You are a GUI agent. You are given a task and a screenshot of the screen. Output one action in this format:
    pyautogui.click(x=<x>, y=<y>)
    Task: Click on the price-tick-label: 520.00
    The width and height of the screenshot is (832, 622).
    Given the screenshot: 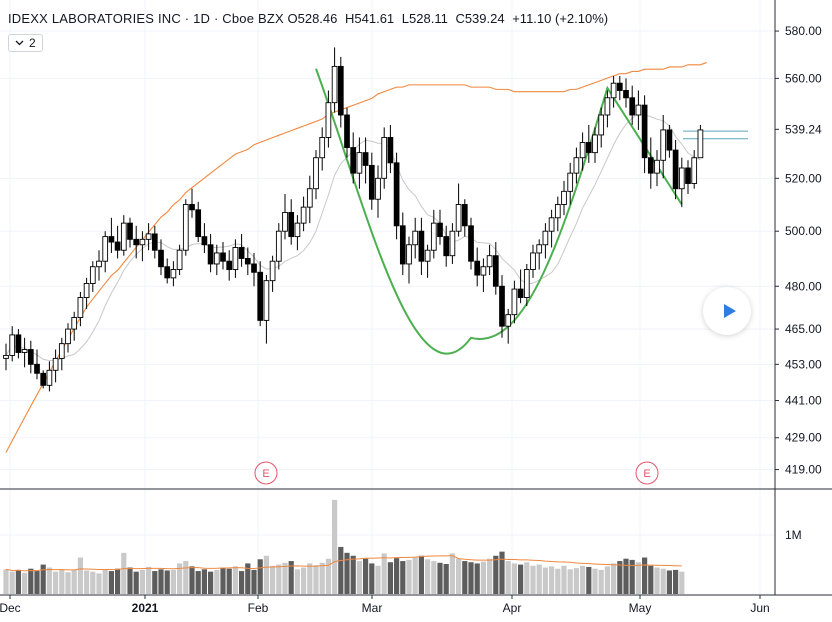 What is the action you would take?
    pyautogui.click(x=803, y=178)
    